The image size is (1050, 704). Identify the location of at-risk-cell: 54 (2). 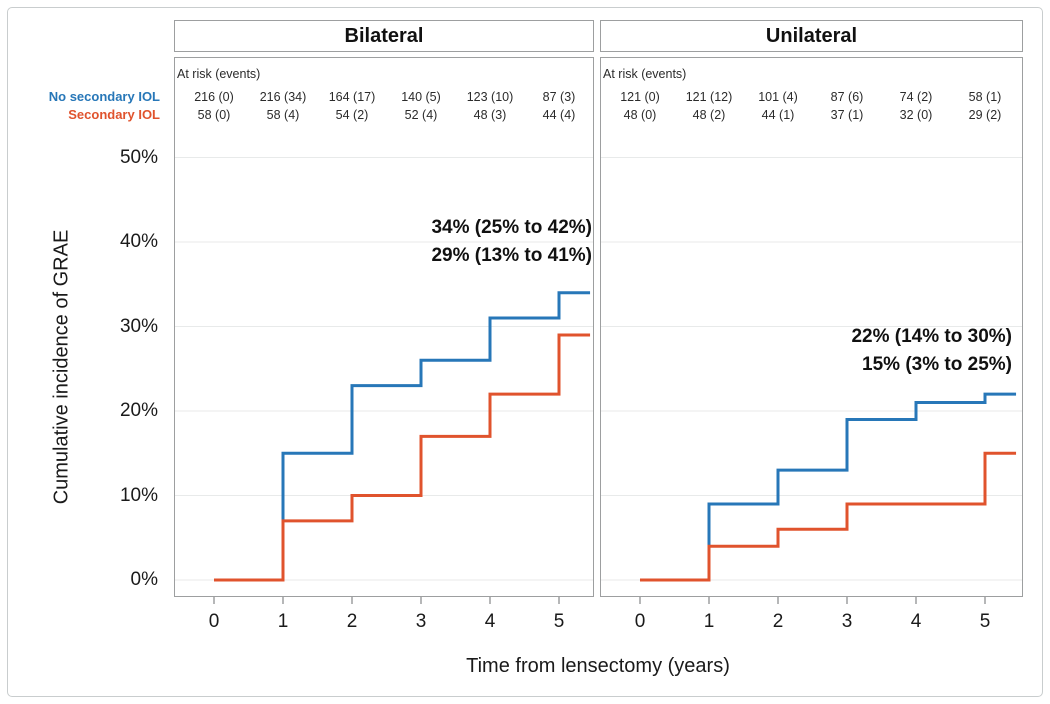
(352, 115).